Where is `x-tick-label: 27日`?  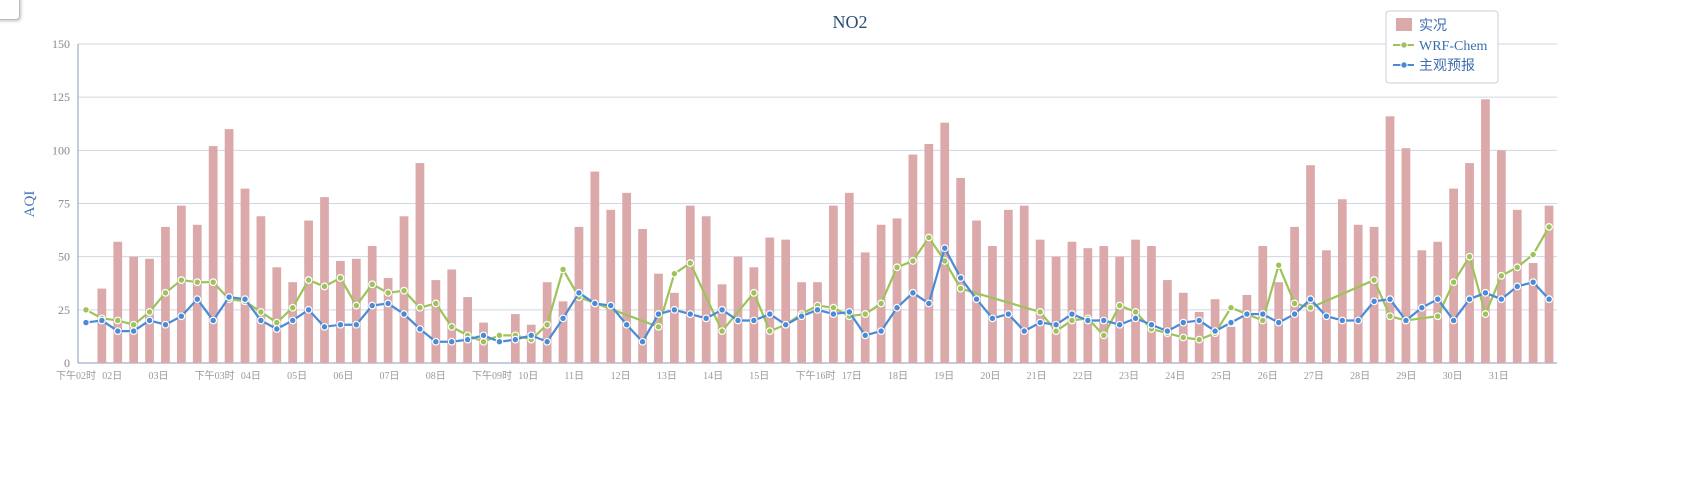
x-tick-label: 27日 is located at coordinates (1314, 376).